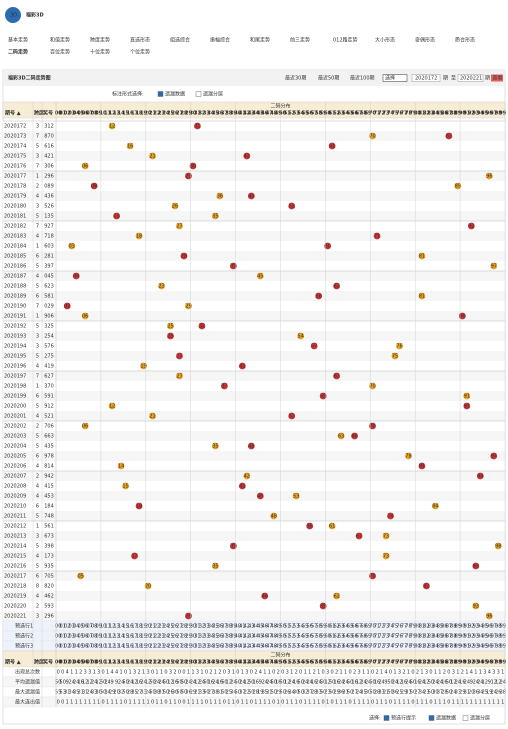 This screenshot has height=729, width=508. Describe the element at coordinates (89, 627) in the screenshot. I see `preselect-cell: 07` at that location.